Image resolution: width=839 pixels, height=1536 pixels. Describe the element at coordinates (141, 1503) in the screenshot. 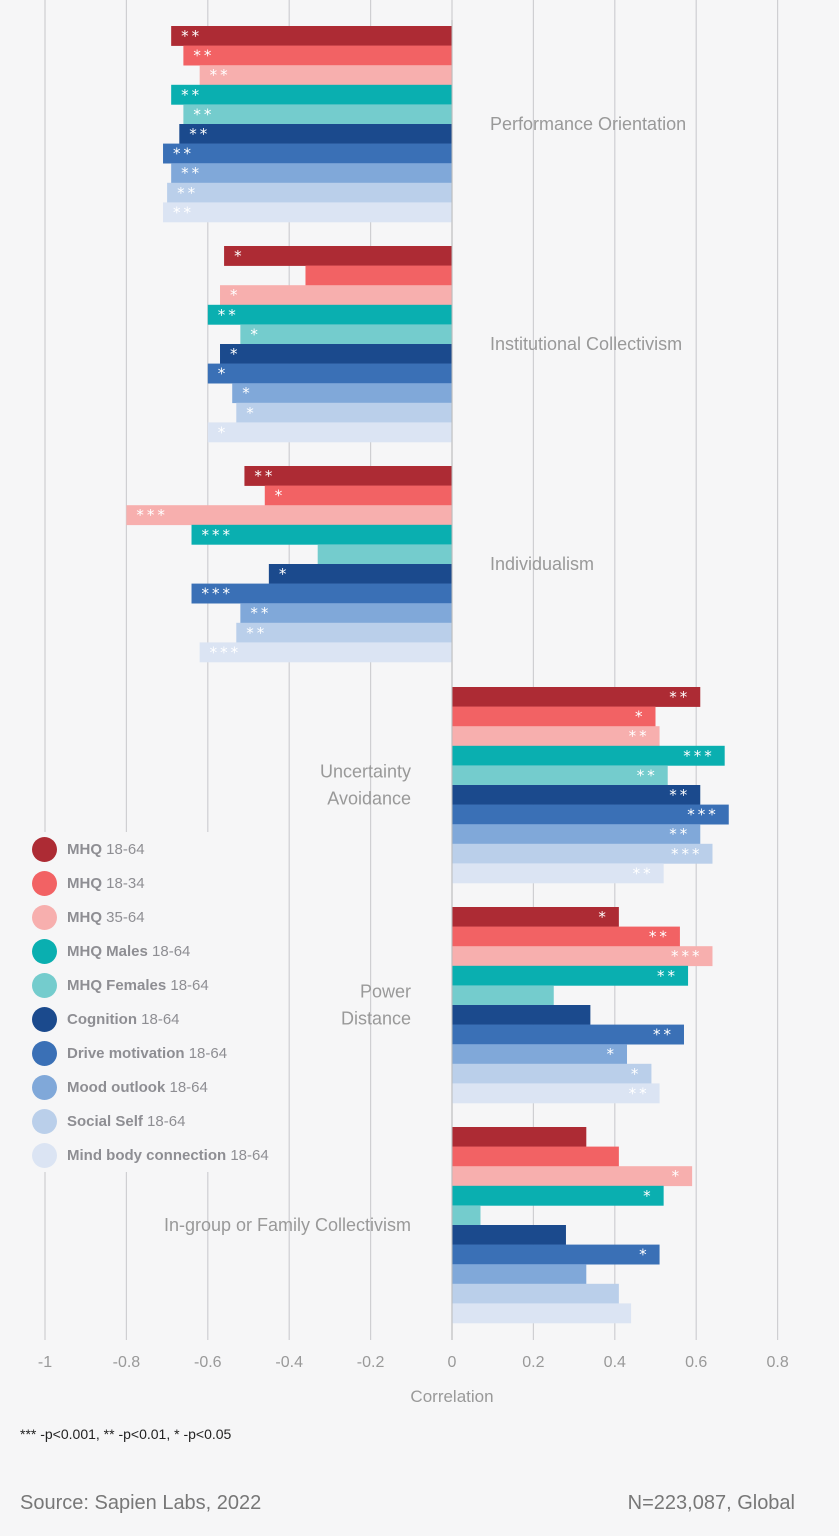

I see `source-text: Source: Sapien Labs, 2022` at that location.